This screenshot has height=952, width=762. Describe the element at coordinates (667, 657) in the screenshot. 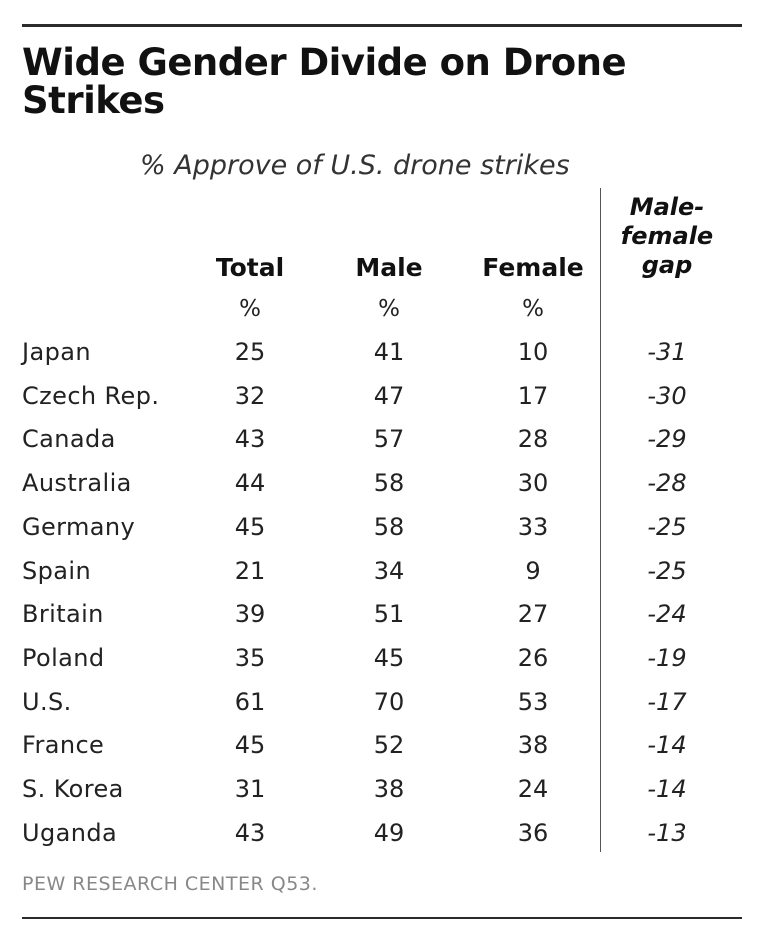

I see `gap-cell: -19` at that location.